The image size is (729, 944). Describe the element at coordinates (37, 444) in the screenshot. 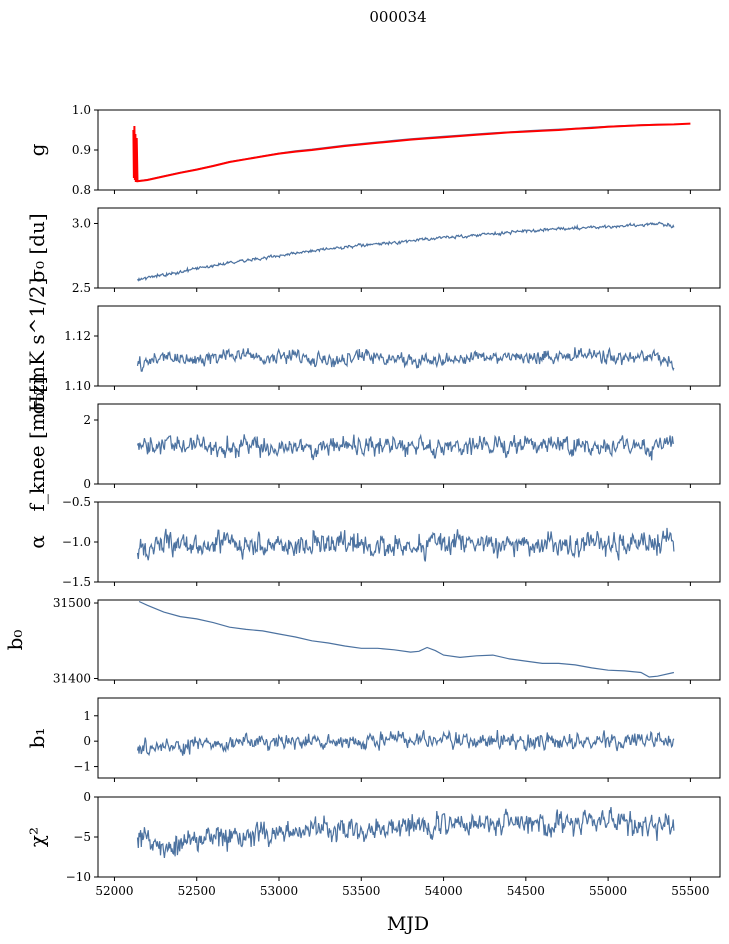

I see `y-axis-label-3: f_knee [mHz]` at that location.